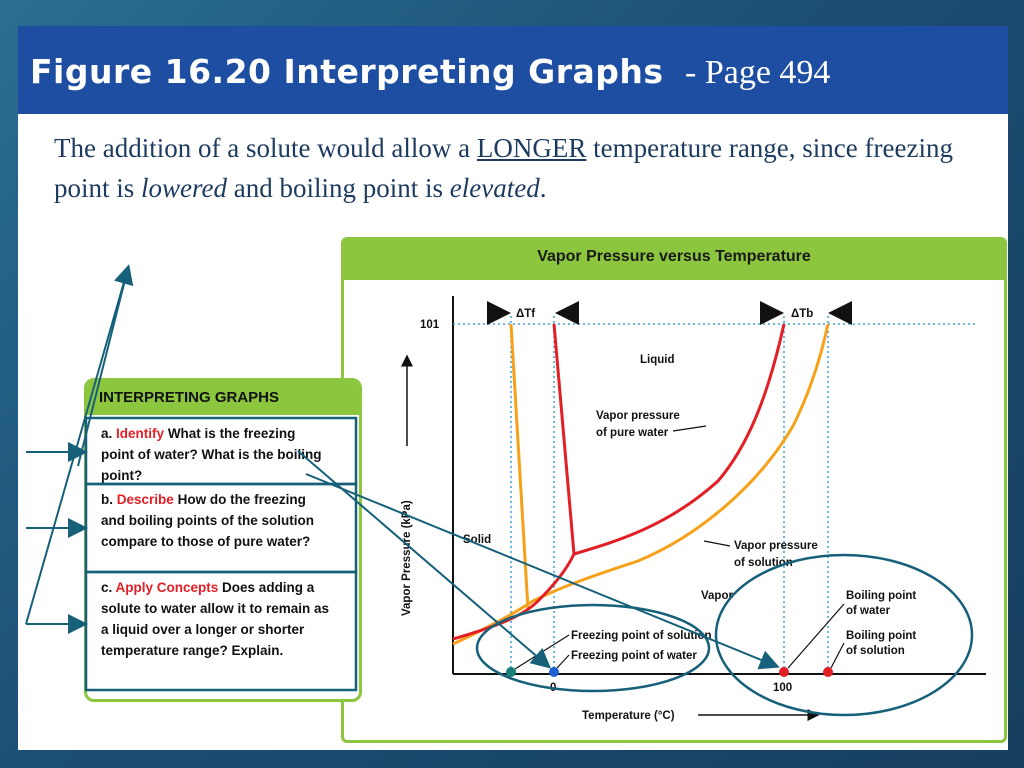 The height and width of the screenshot is (768, 1024). I want to click on graph-header: Vapor Pressure versus Temperature, so click(674, 260).